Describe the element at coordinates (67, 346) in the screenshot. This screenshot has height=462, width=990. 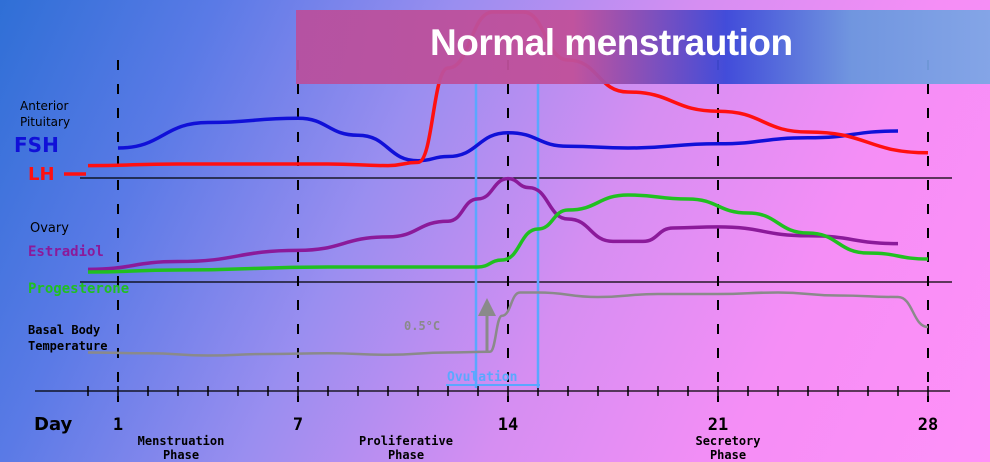
I see `panel-label-temperature: Temperature` at that location.